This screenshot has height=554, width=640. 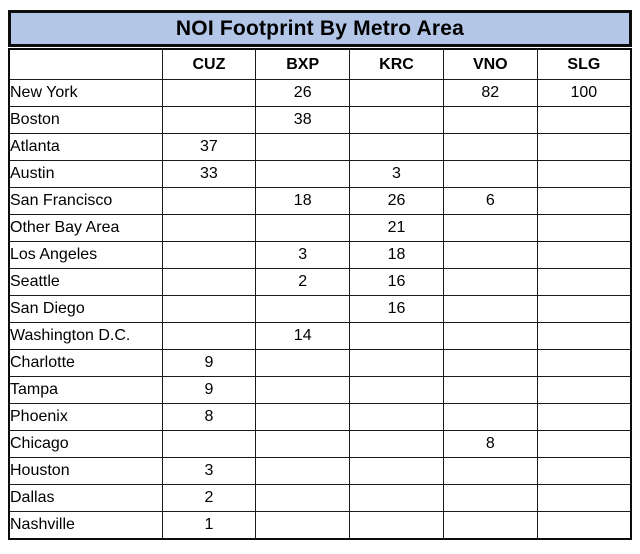 What do you see at coordinates (85, 282) in the screenshot?
I see `metro-cell: Seattle` at bounding box center [85, 282].